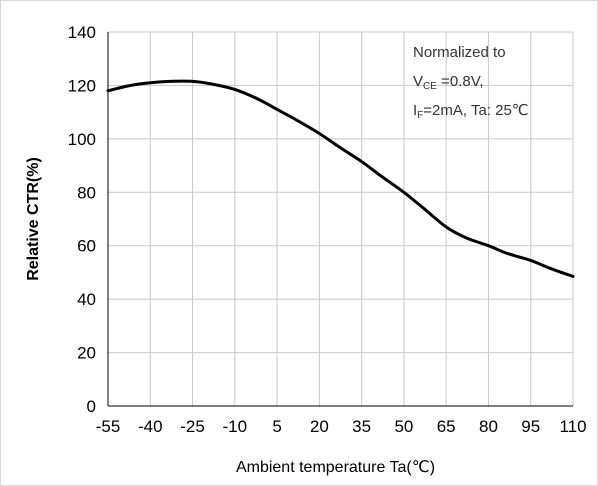 Image resolution: width=598 pixels, height=486 pixels. I want to click on x-tick-label: 20, so click(319, 426).